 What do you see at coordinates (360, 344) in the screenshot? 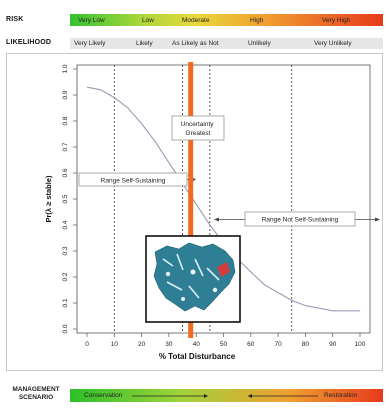
I see `x-tick-label: 100` at bounding box center [360, 344].